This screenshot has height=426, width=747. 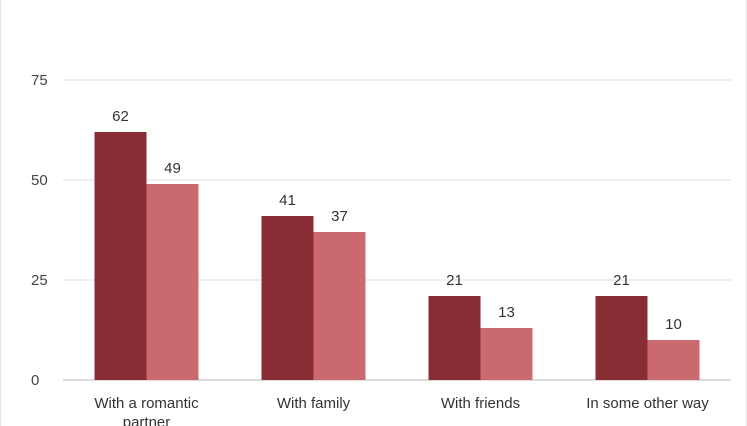 What do you see at coordinates (673, 324) in the screenshot?
I see `data-label: 10` at bounding box center [673, 324].